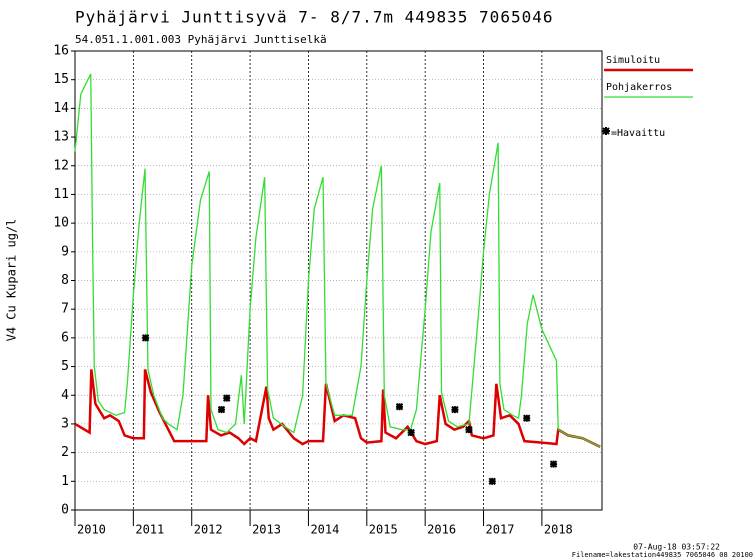 The width and height of the screenshot is (755, 560). I want to click on y-tick-label: 3, so click(65, 423).